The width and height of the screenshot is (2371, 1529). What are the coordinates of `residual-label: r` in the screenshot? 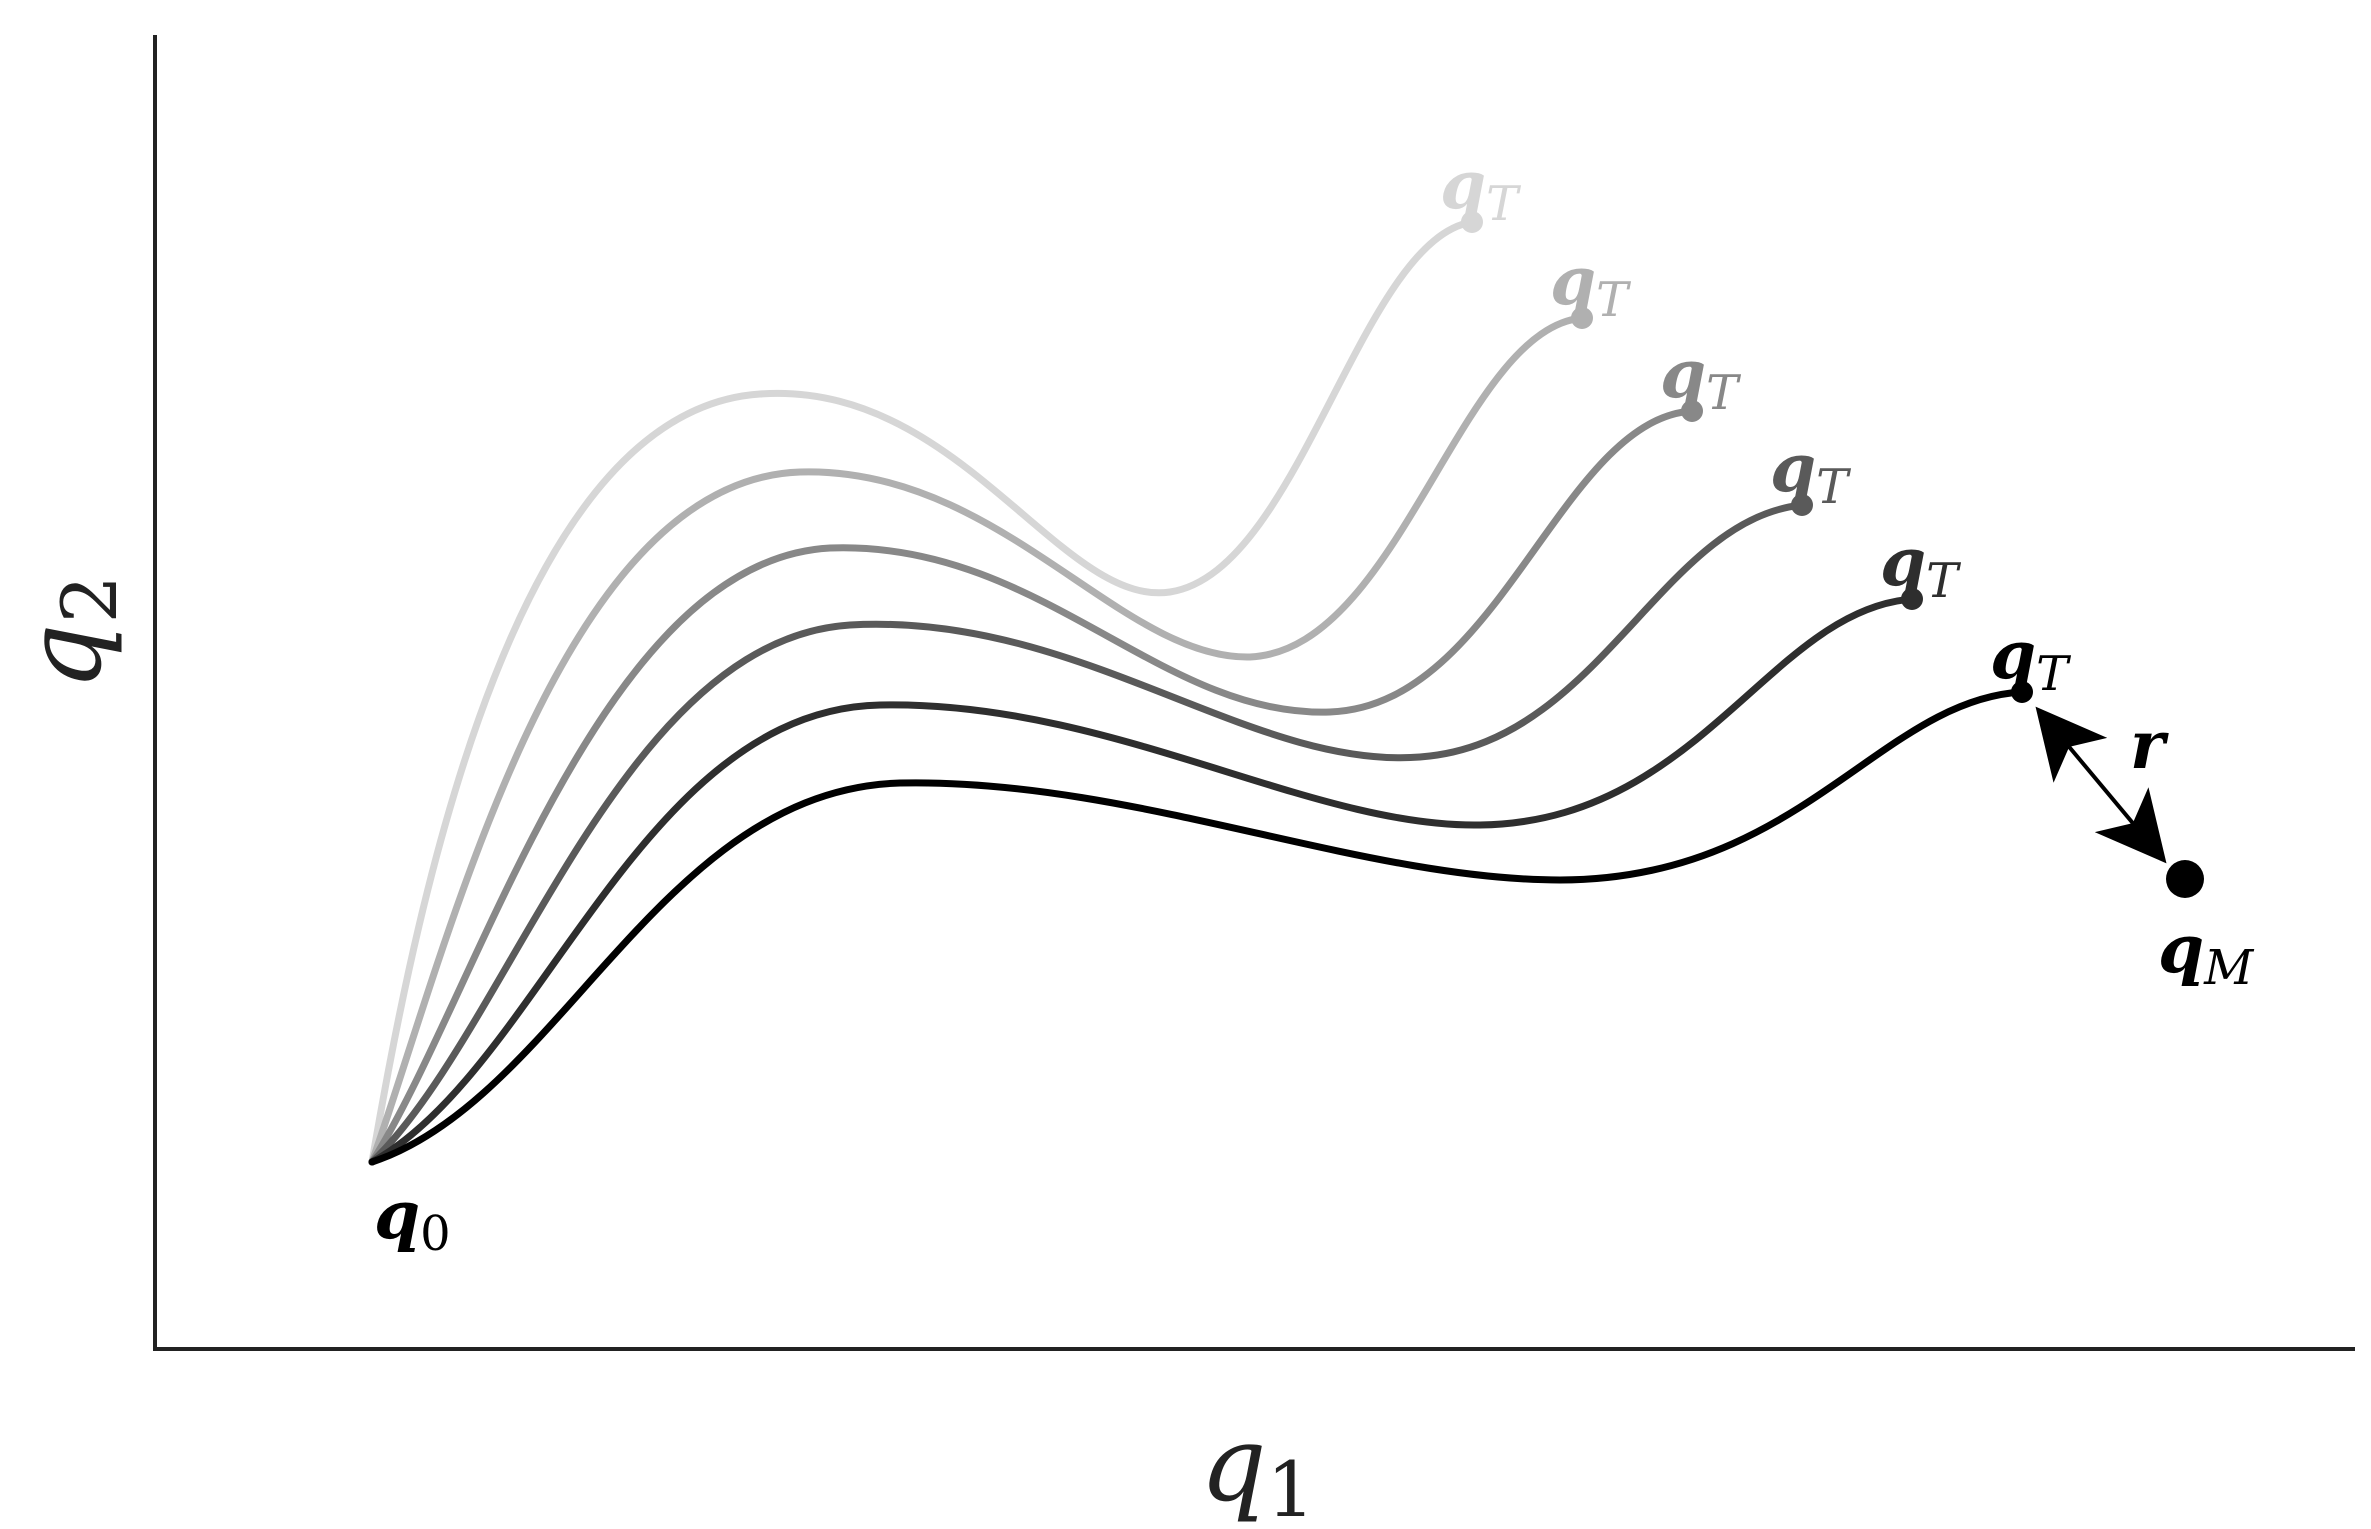 It's located at (2149, 745).